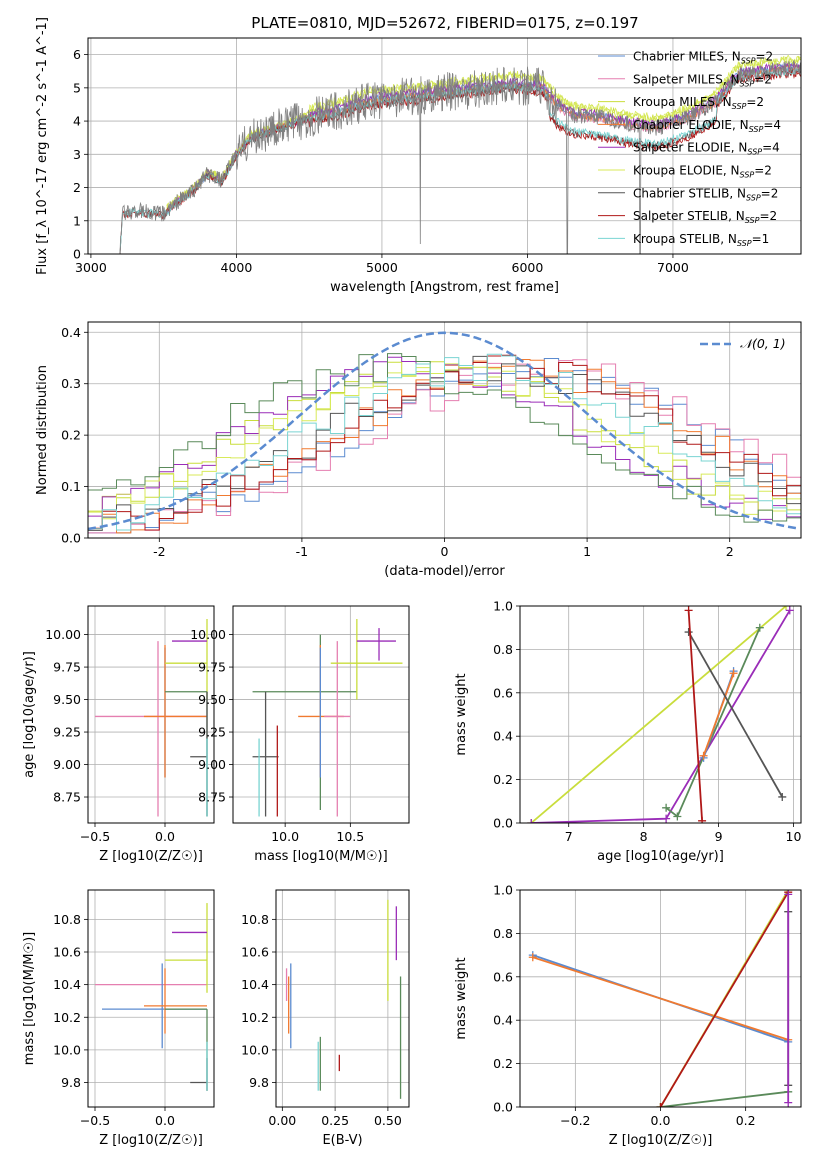 The image size is (819, 1170). Describe the element at coordinates (660, 714) in the screenshot. I see `weight_vs_age-lines` at that location.